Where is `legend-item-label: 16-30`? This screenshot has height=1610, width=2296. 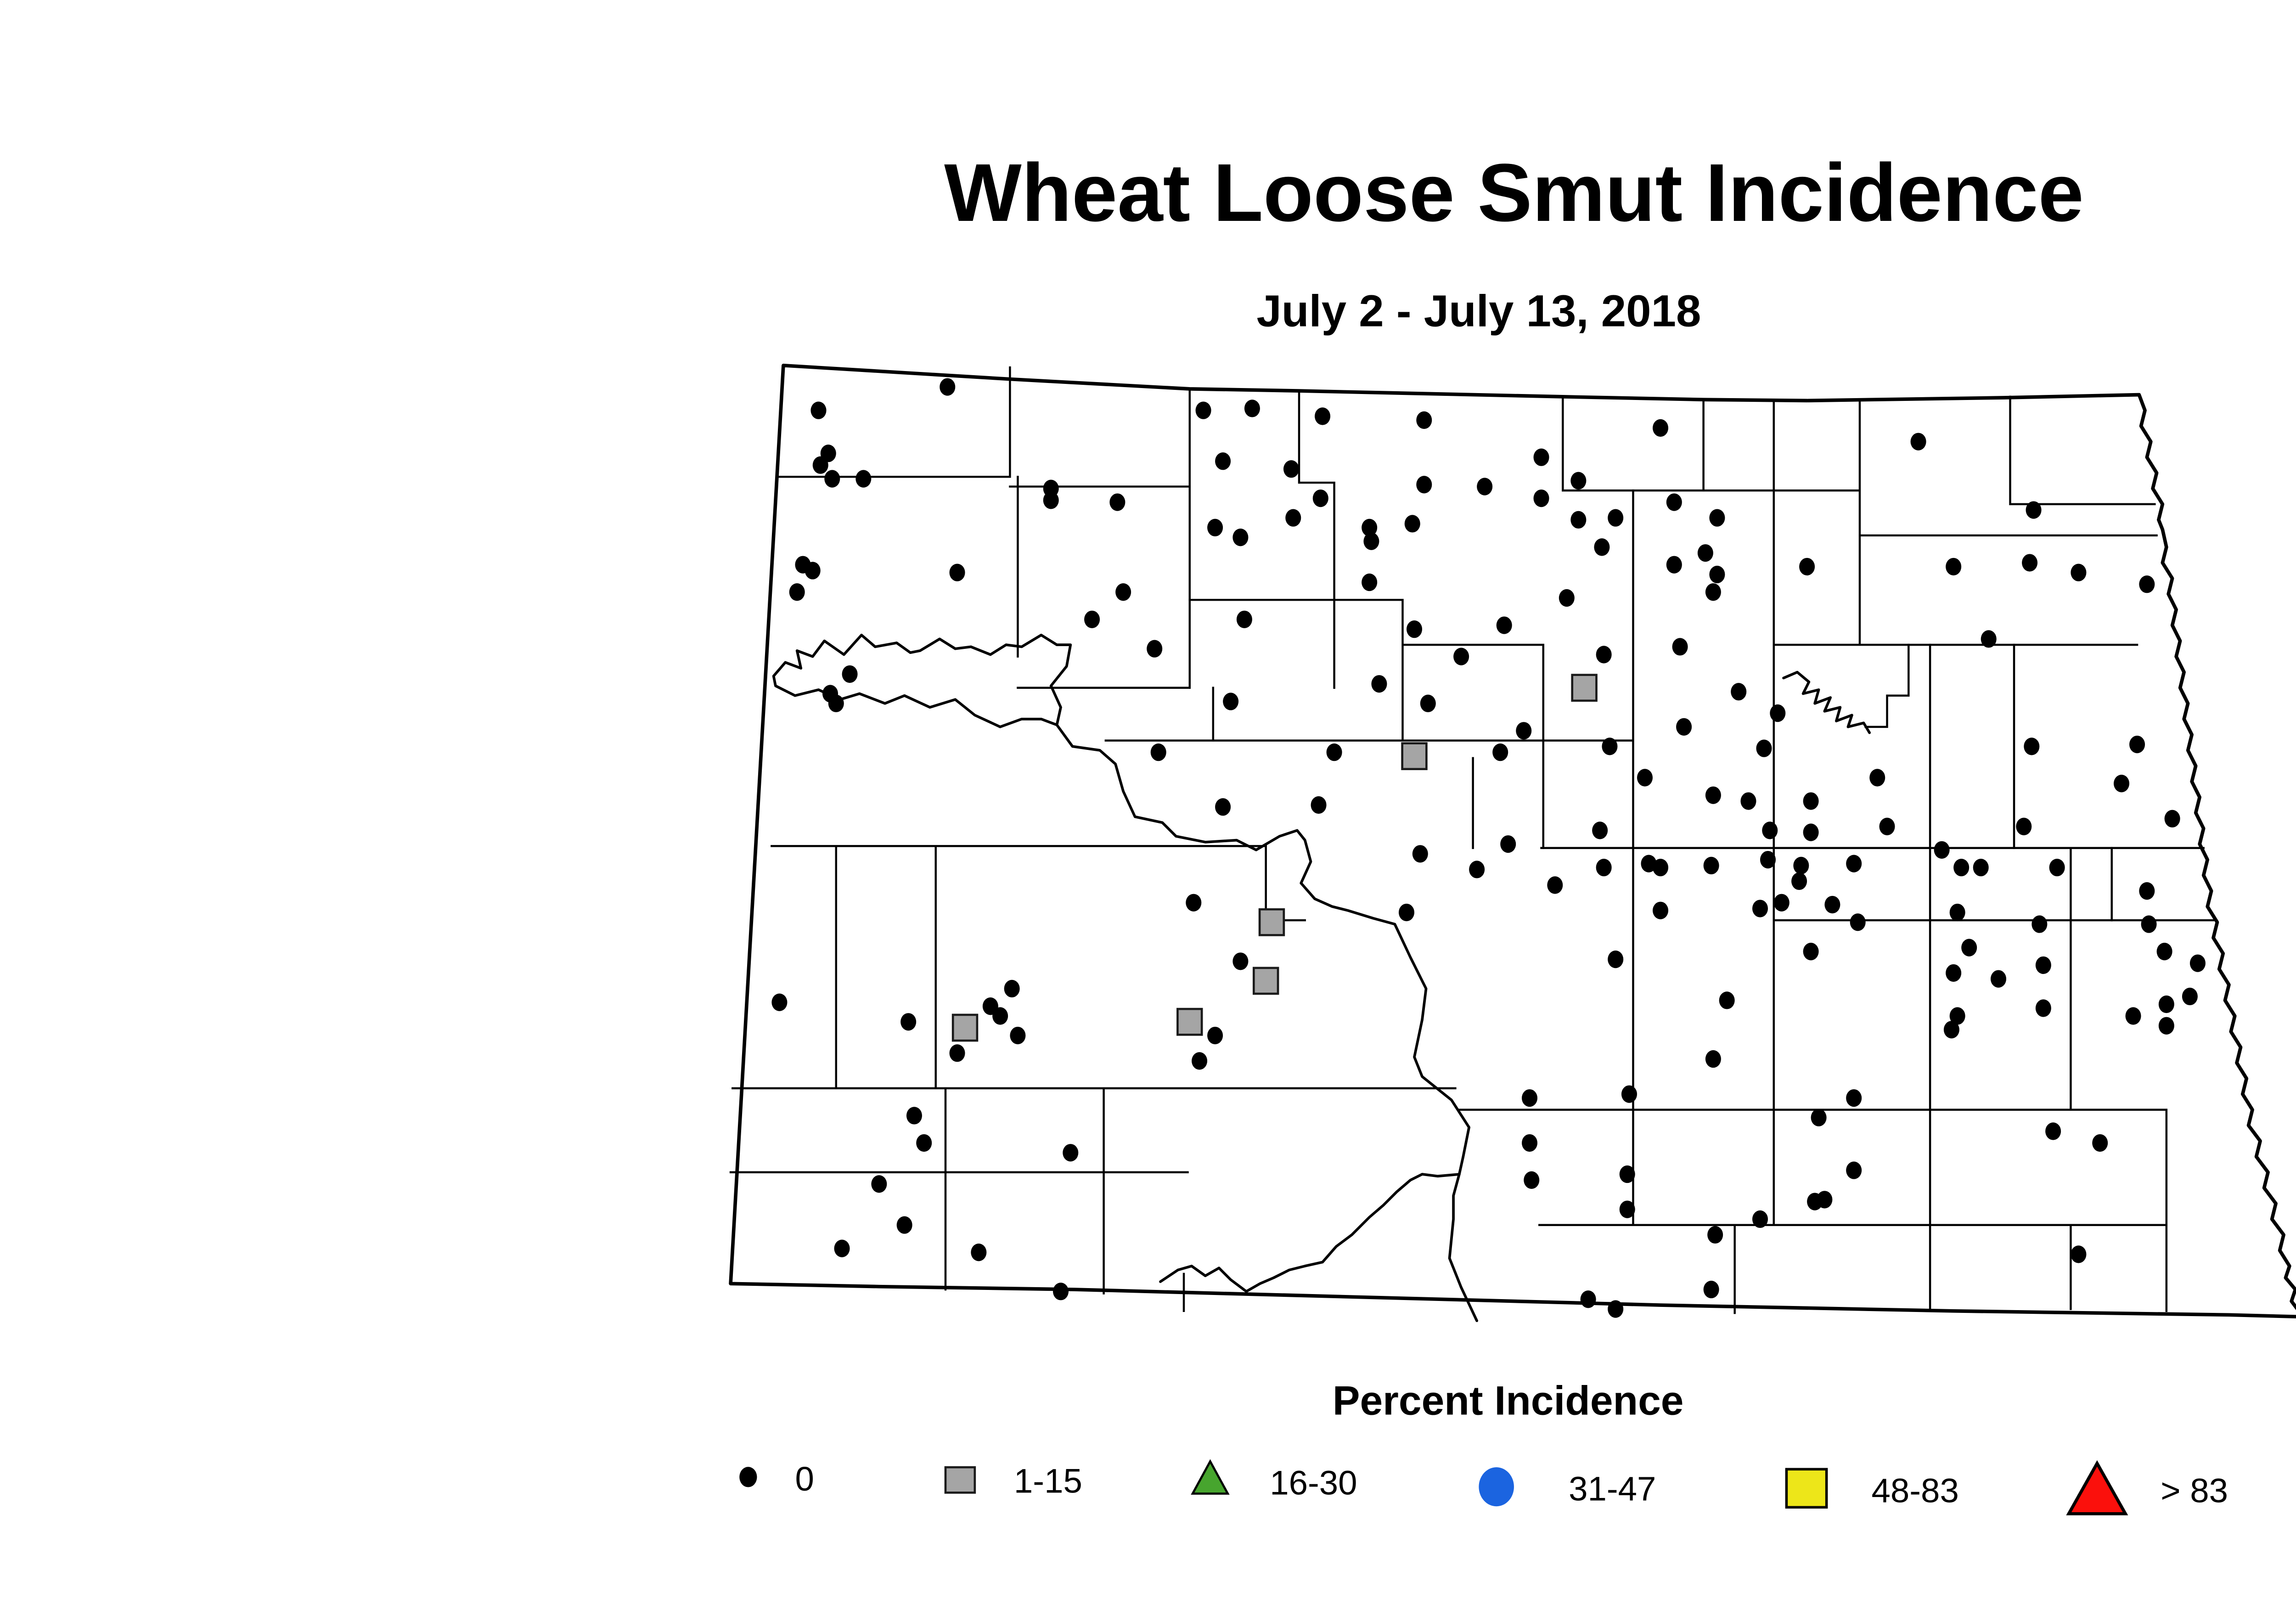
legend-item-label: 16-30 is located at coordinates (1314, 1483).